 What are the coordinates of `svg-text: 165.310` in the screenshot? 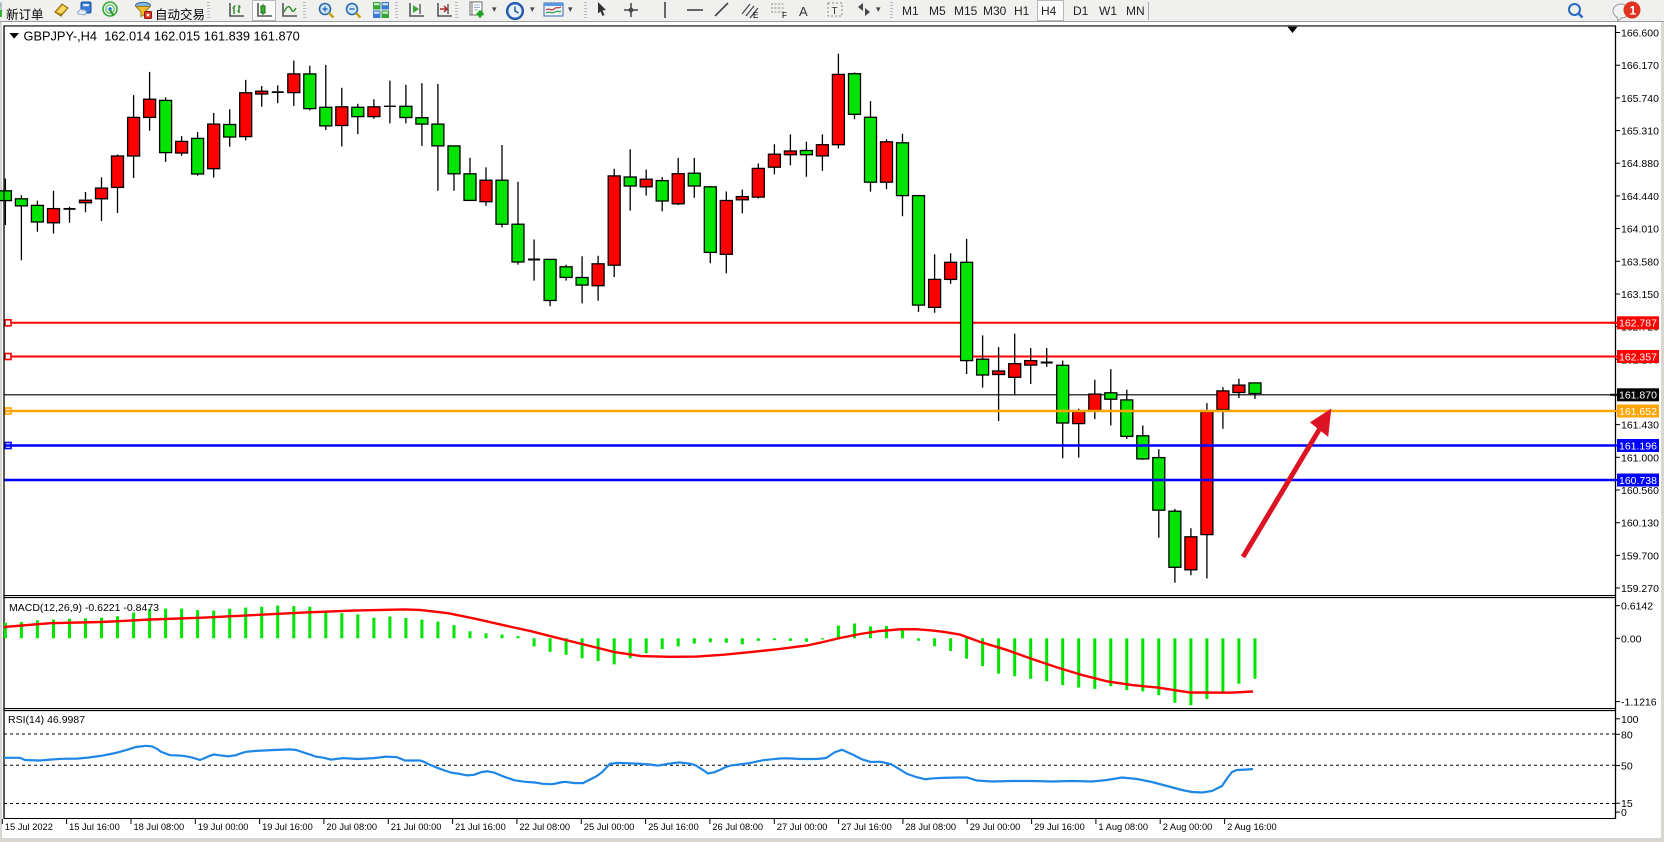 It's located at (1640, 132).